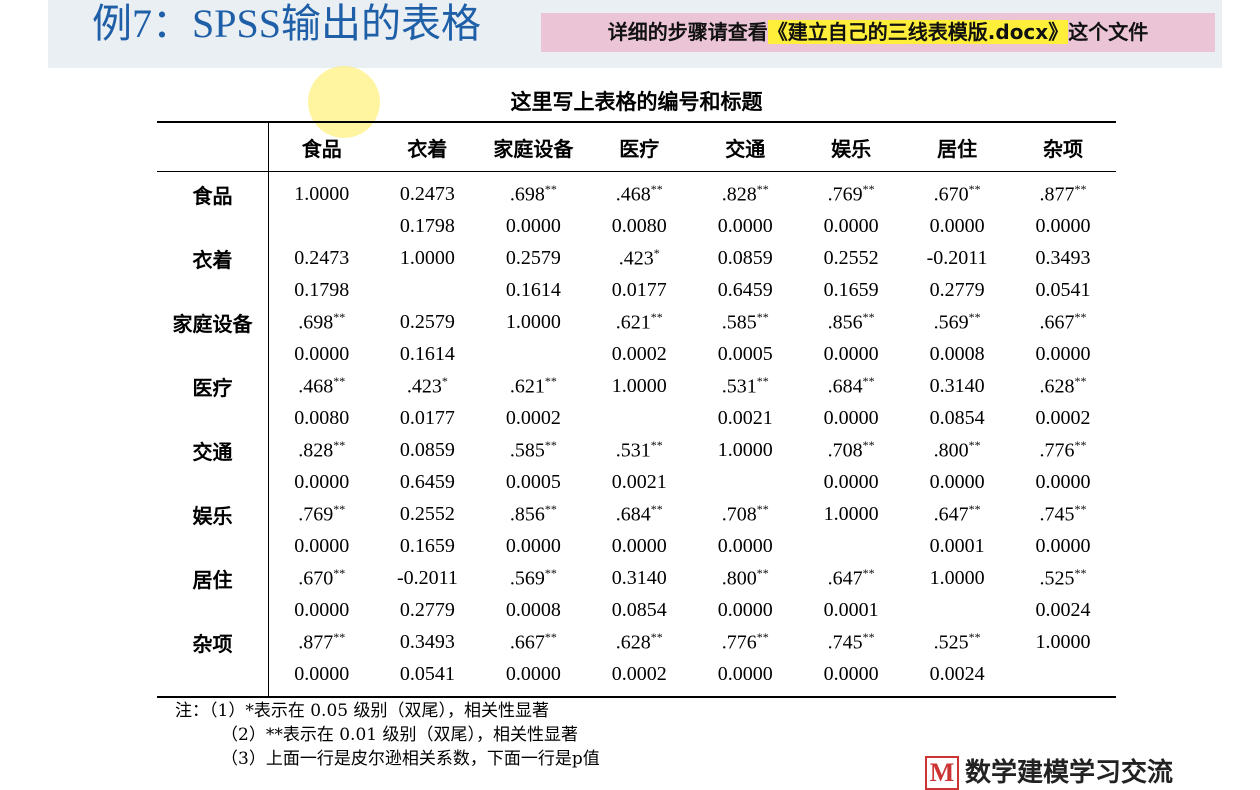 The height and width of the screenshot is (790, 1260). Describe the element at coordinates (851, 641) in the screenshot. I see `r-cell: .745**` at that location.